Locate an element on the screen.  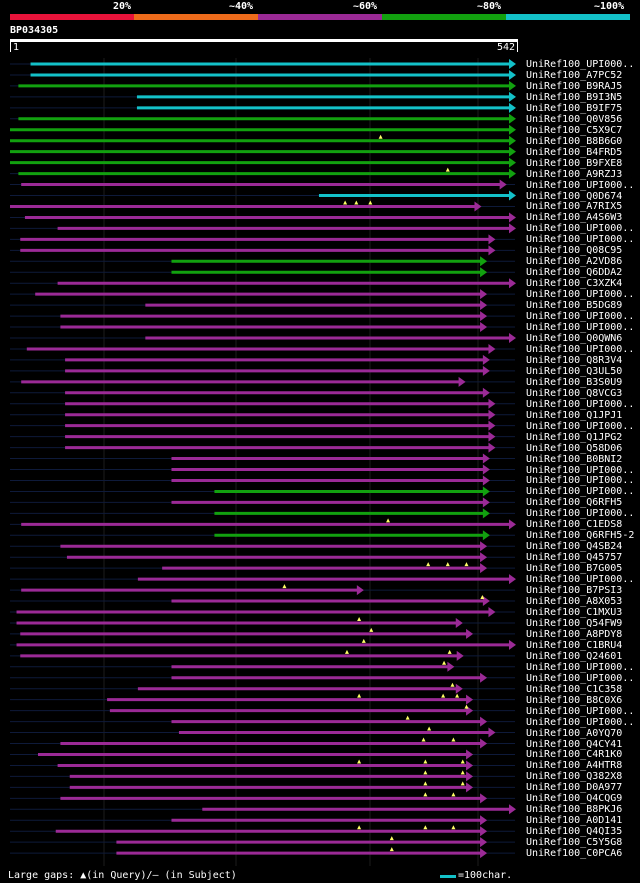
hit-label: UniRef100_A8X053 is located at coordinates (574, 602).